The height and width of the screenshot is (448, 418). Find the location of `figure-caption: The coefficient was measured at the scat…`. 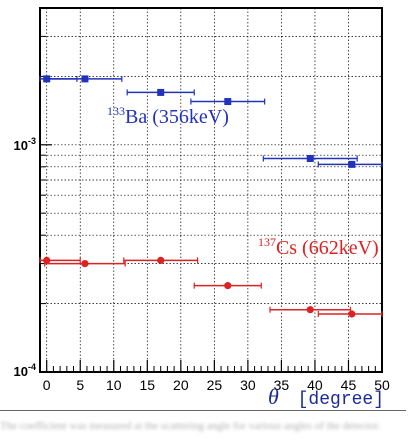

figure-caption: The coefficient was measured at the scat… is located at coordinates (209, 434).